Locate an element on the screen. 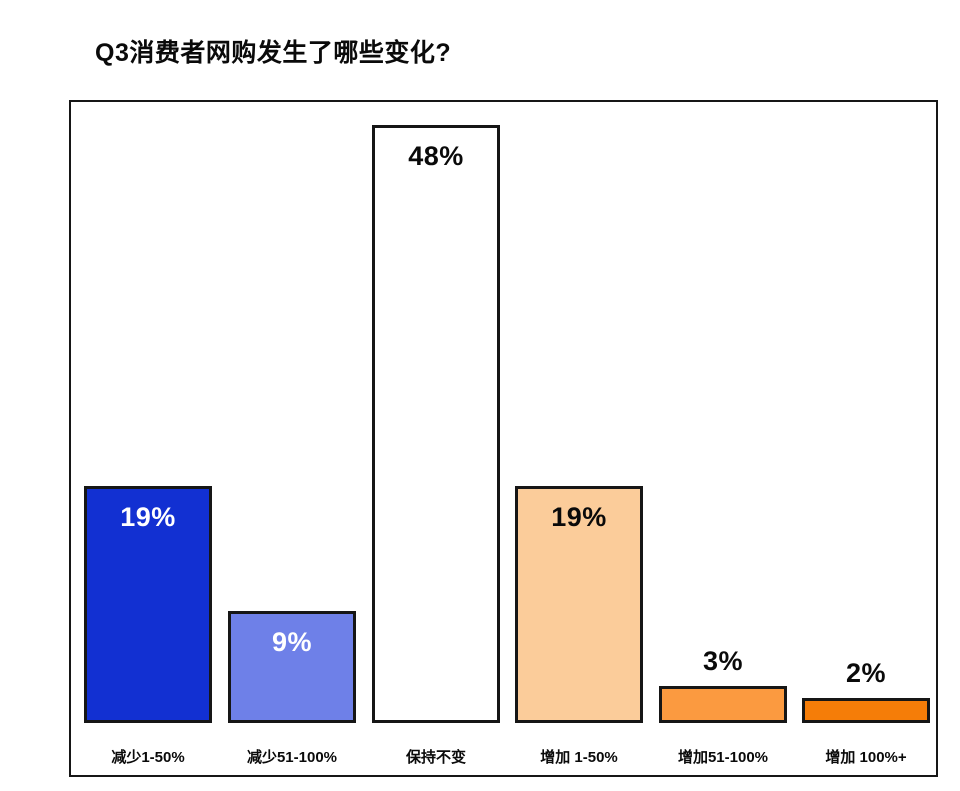 The width and height of the screenshot is (960, 791). bar-减少1-50% is located at coordinates (148, 604).